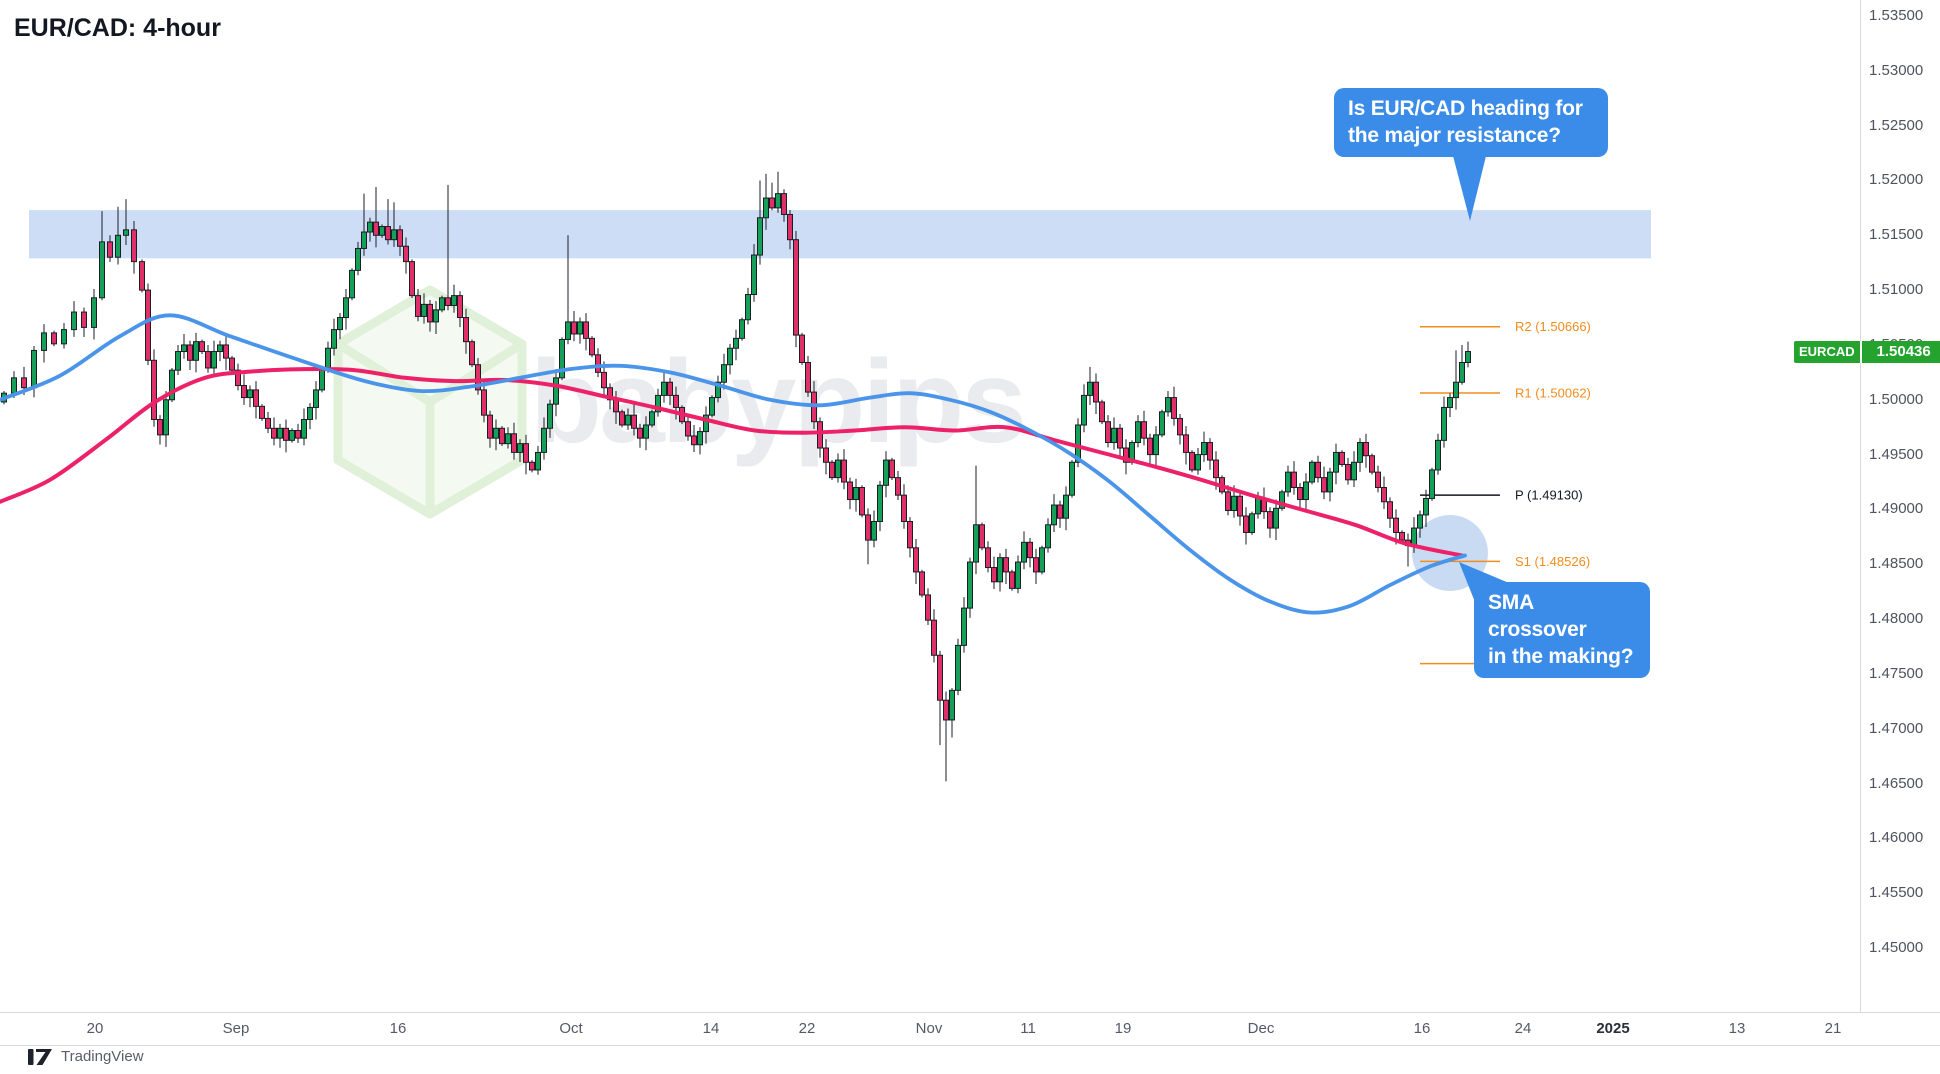 This screenshot has height=1074, width=1940. Describe the element at coordinates (95, 1028) in the screenshot. I see `time-tick-label: 20` at that location.